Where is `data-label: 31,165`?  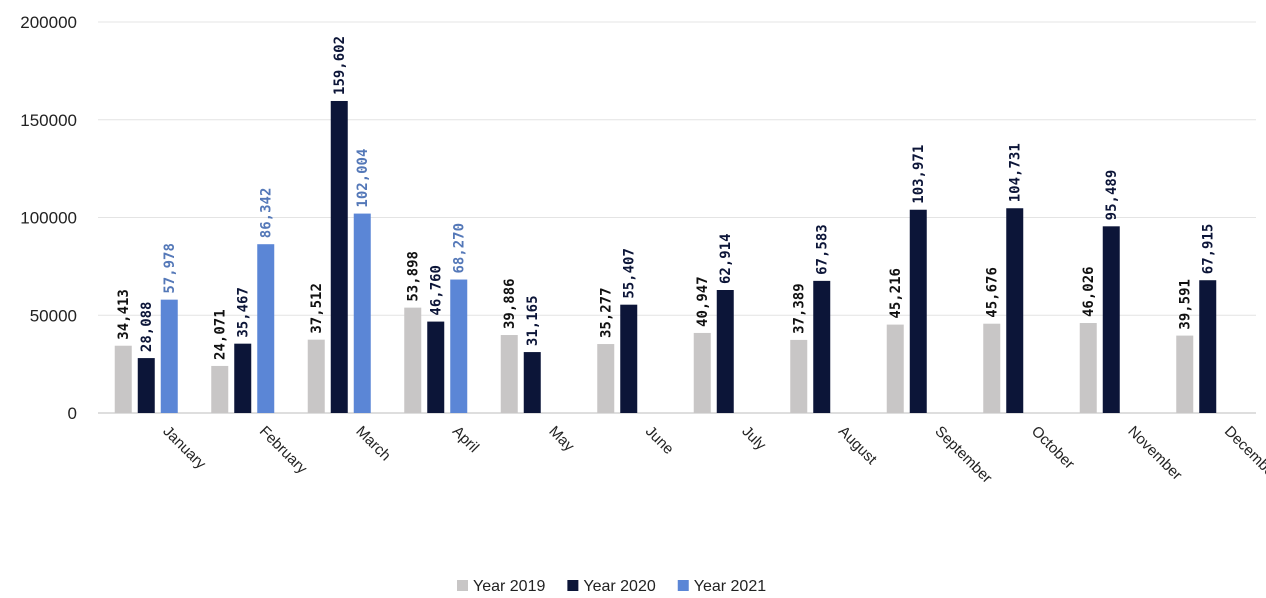
data-label: 31,165 is located at coordinates (533, 320).